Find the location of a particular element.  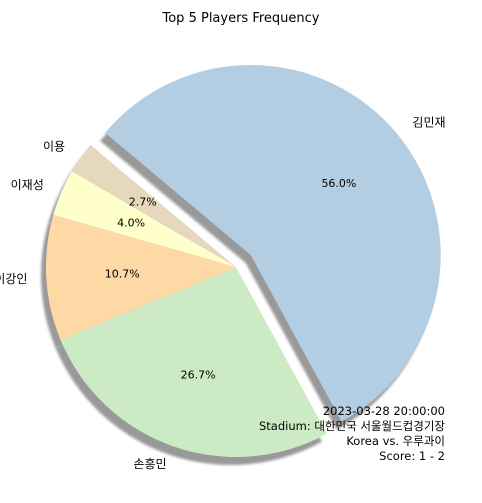

match-info-line-4: Score: 1 - 2 is located at coordinates (412, 456).